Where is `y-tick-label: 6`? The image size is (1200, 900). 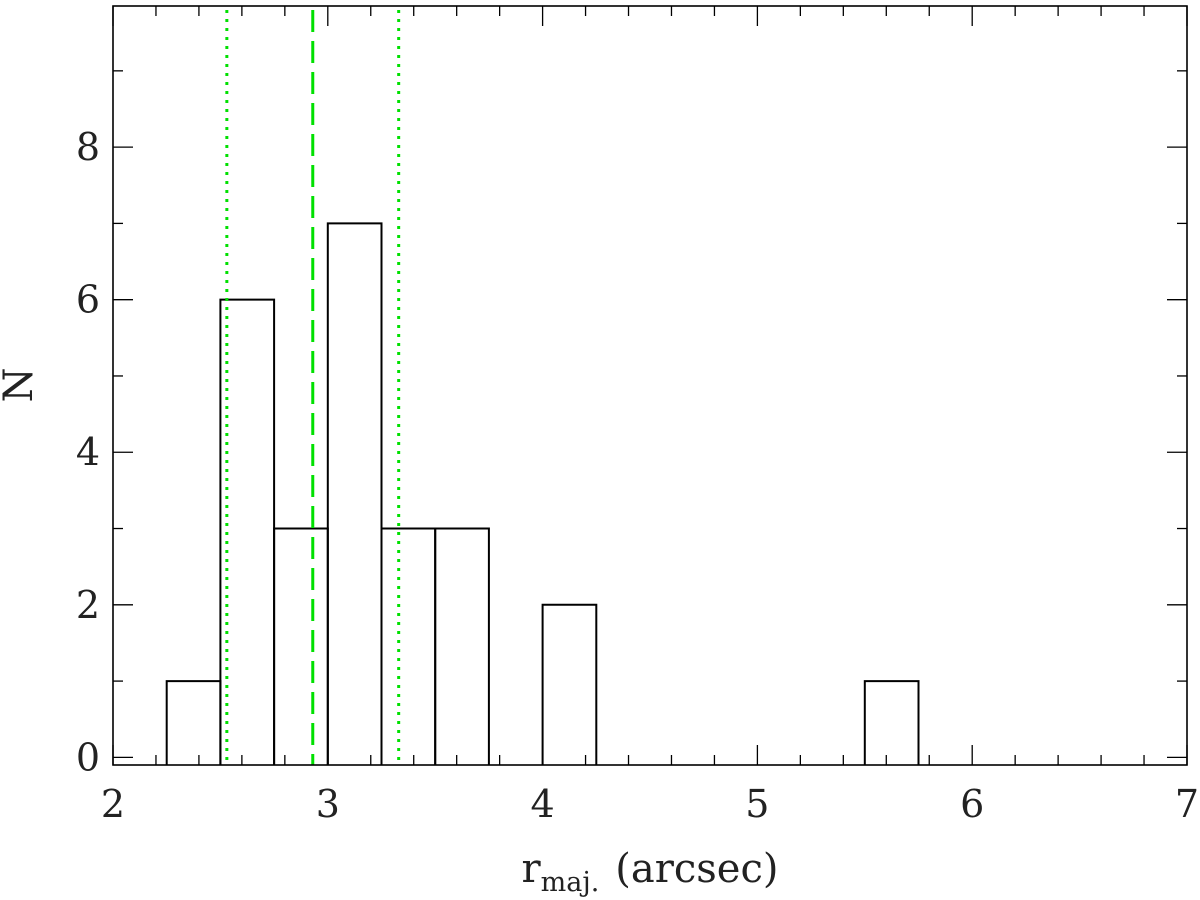
y-tick-label: 6 is located at coordinates (88, 300).